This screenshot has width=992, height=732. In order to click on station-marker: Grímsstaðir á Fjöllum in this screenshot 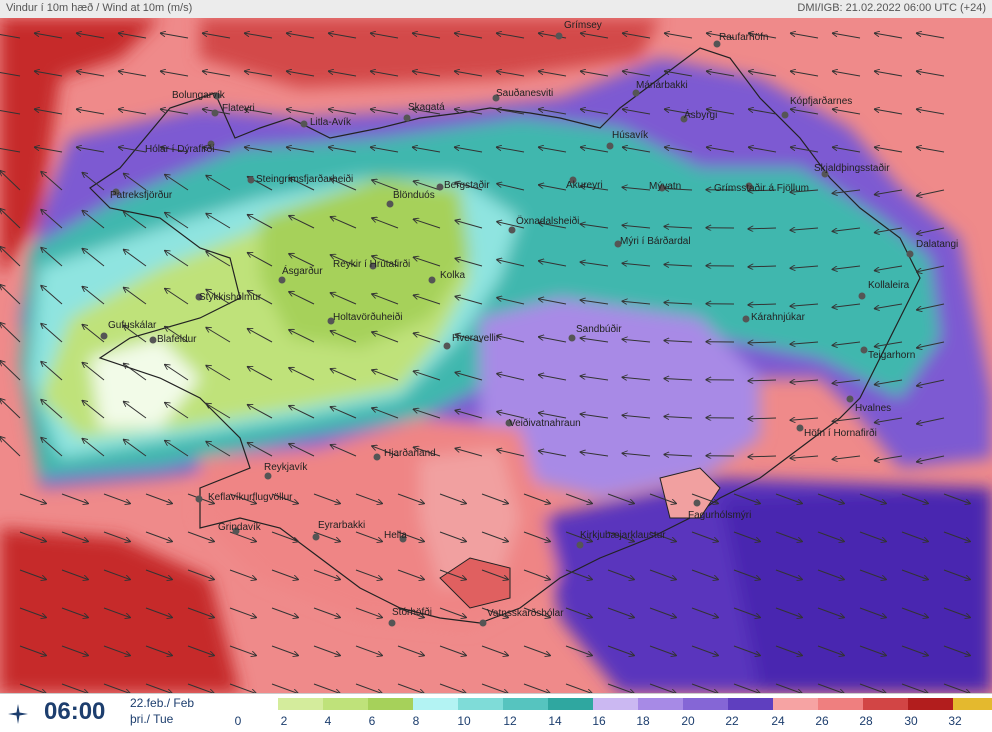, I will do `click(761, 188)`.